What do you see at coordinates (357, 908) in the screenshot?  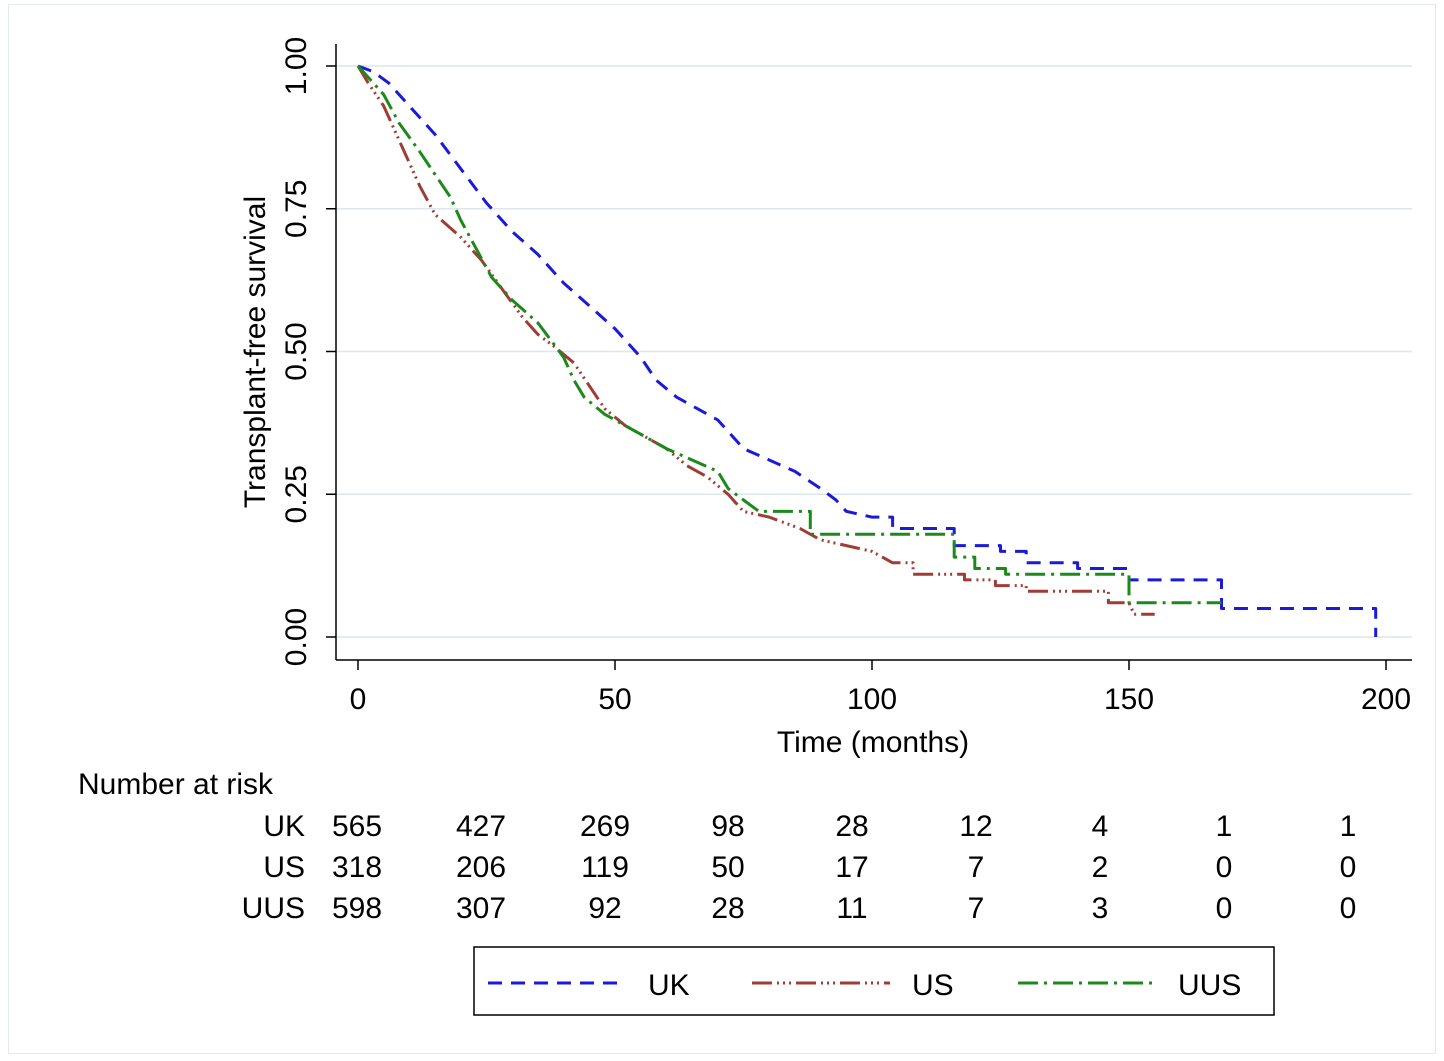 I see `risk-cell: 598` at bounding box center [357, 908].